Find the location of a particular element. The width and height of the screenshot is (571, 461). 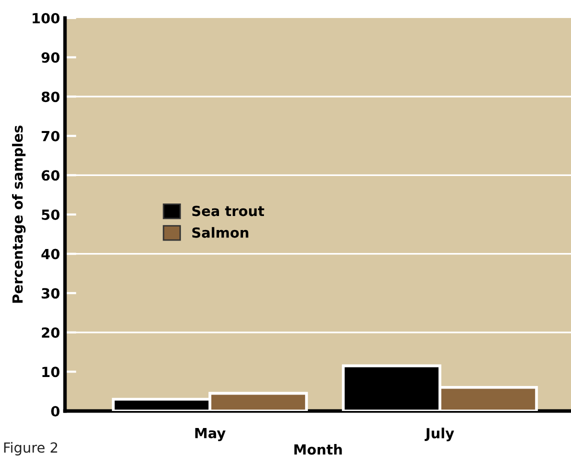

x-tick-label: July is located at coordinates (439, 435).